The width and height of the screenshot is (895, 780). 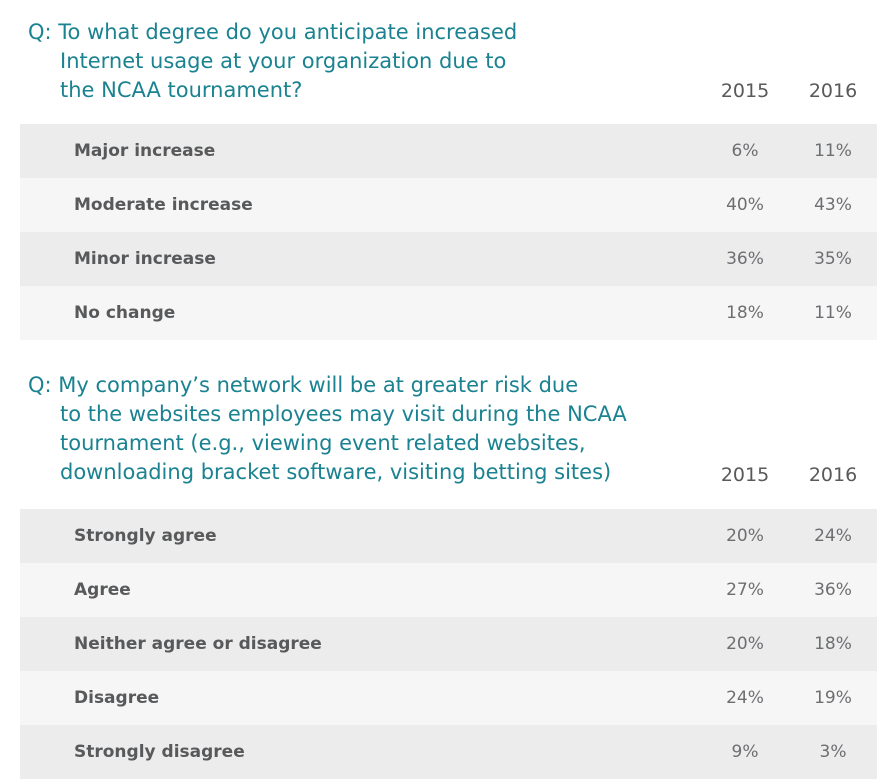 What do you see at coordinates (745, 698) in the screenshot?
I see `value-2015: 24%` at bounding box center [745, 698].